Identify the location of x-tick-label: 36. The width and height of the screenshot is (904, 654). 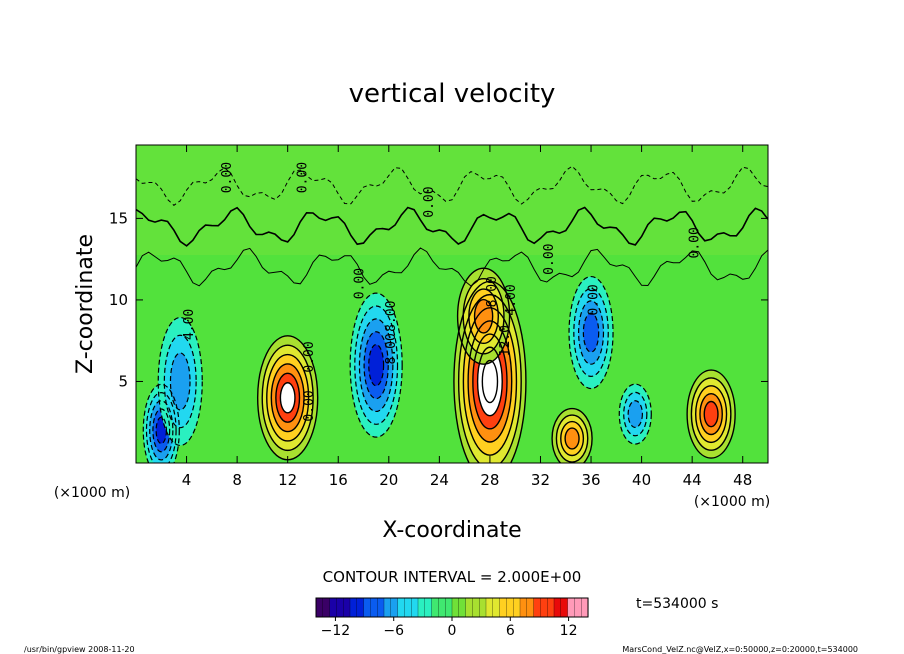
(590, 480).